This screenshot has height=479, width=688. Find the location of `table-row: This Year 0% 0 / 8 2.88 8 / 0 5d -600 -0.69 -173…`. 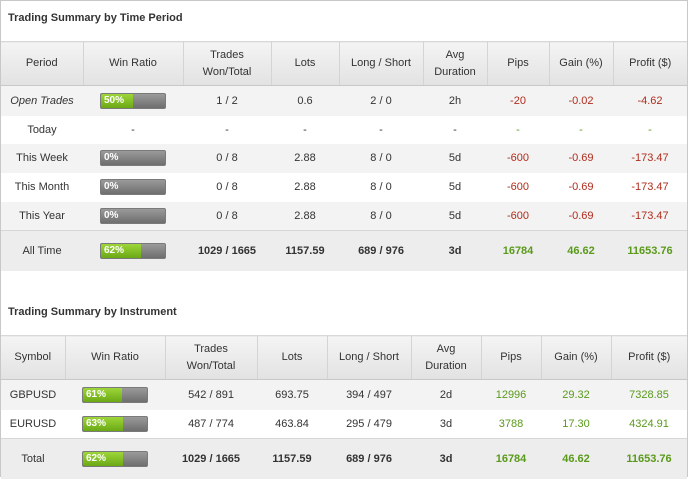

table-row: This Year 0% 0 / 8 2.88 8 / 0 5d -600 -0.69 -173… is located at coordinates (344, 216).